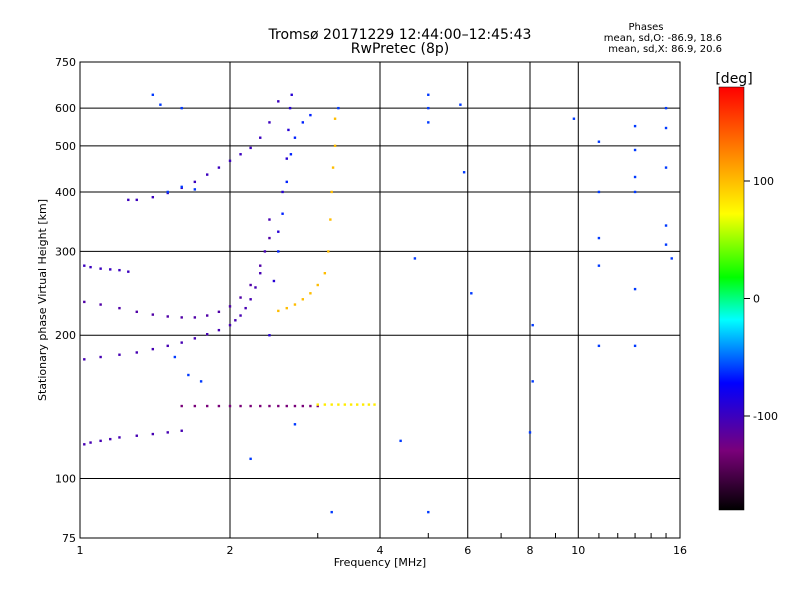 The height and width of the screenshot is (600, 800). I want to click on stats-heading: Phases, so click(646, 27).